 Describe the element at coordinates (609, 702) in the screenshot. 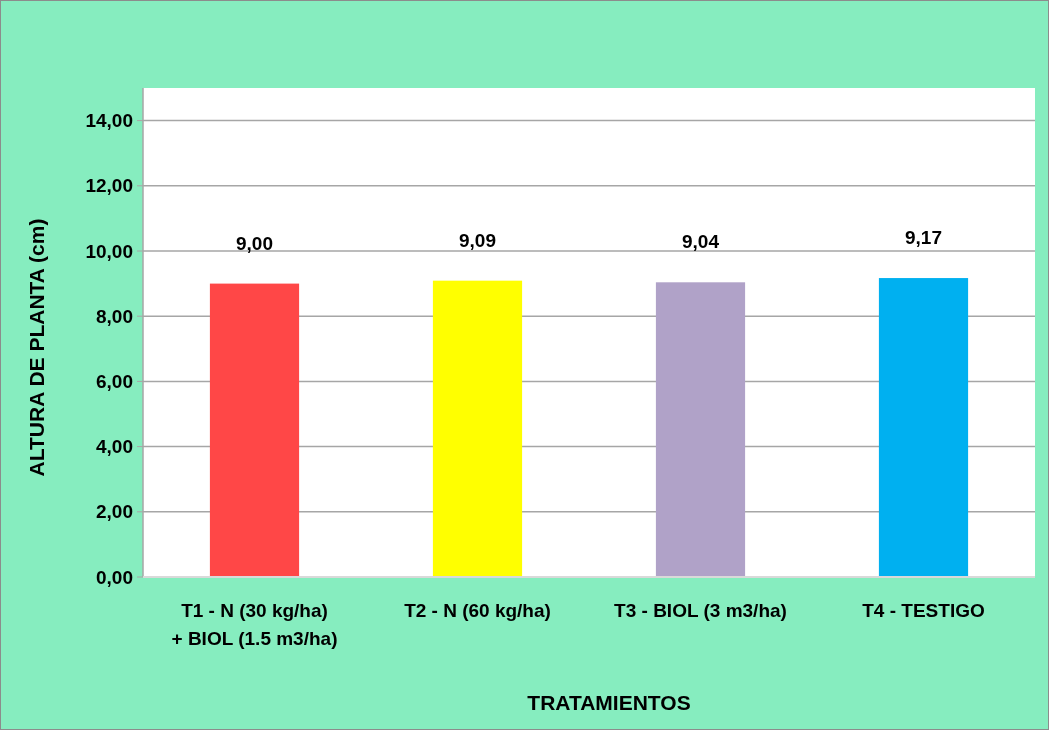

I see `x-axis-title: TRATAMIENTOS` at that location.